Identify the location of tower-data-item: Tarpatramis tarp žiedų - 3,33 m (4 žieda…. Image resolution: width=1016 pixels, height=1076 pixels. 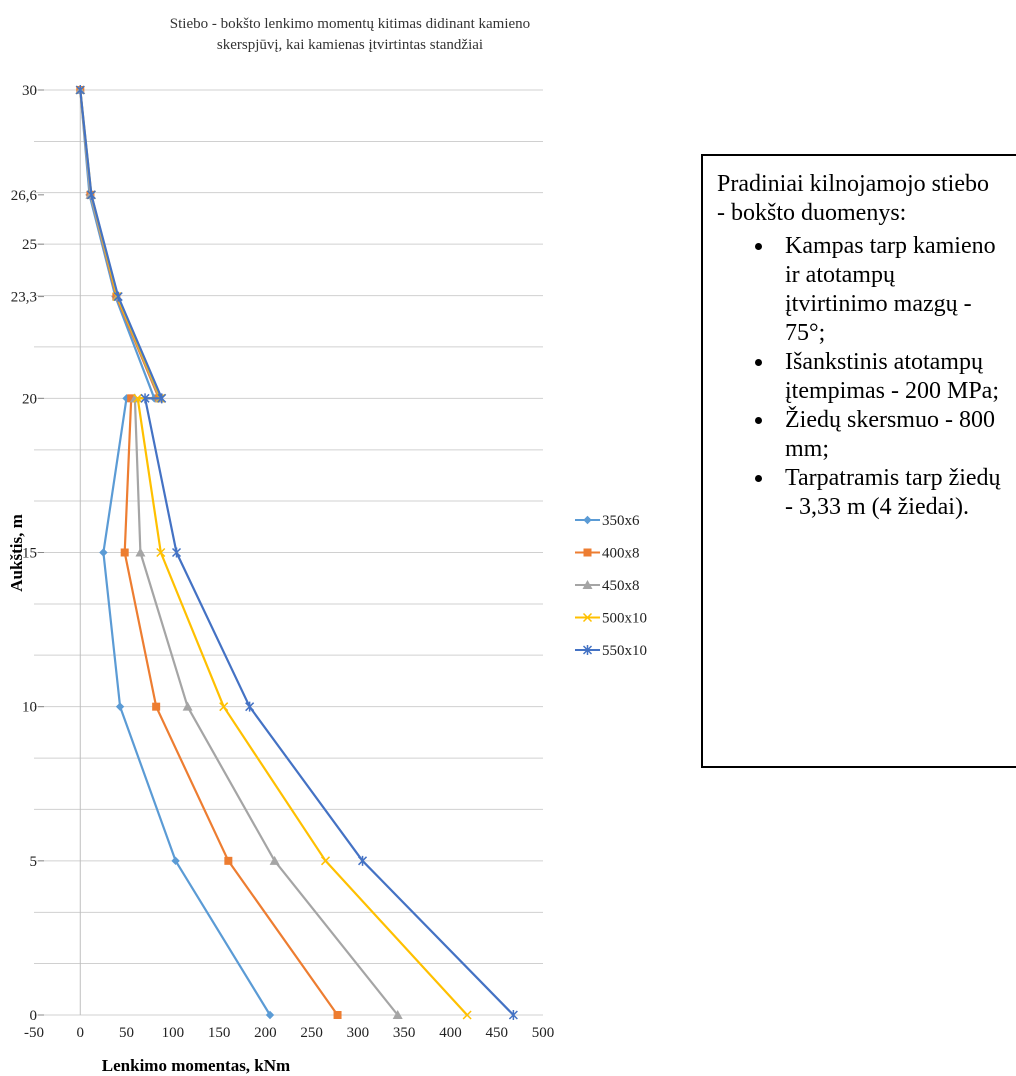
(888, 493).